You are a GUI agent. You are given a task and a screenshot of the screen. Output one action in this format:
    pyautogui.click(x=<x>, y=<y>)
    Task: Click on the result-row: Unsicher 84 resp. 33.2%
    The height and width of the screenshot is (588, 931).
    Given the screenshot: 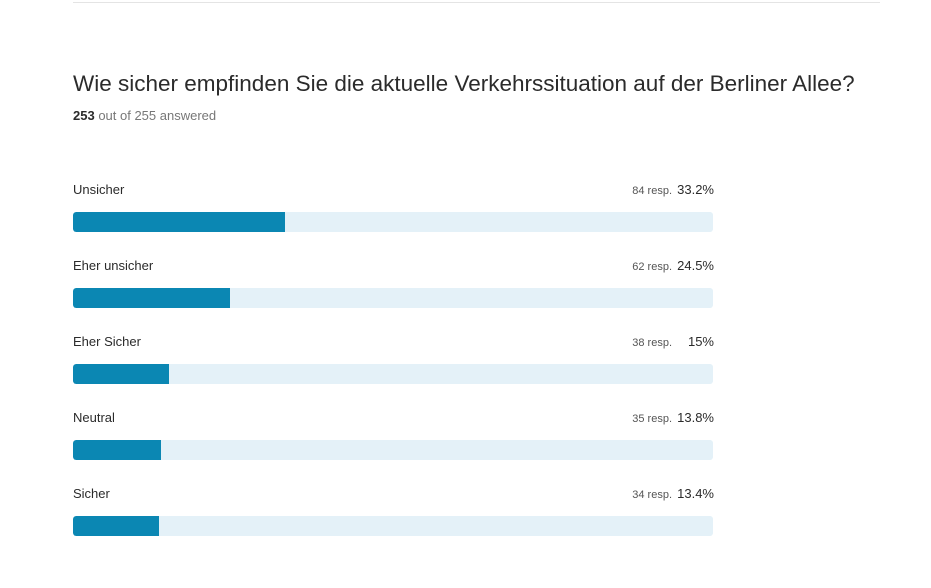 What is the action you would take?
    pyautogui.click(x=393, y=220)
    